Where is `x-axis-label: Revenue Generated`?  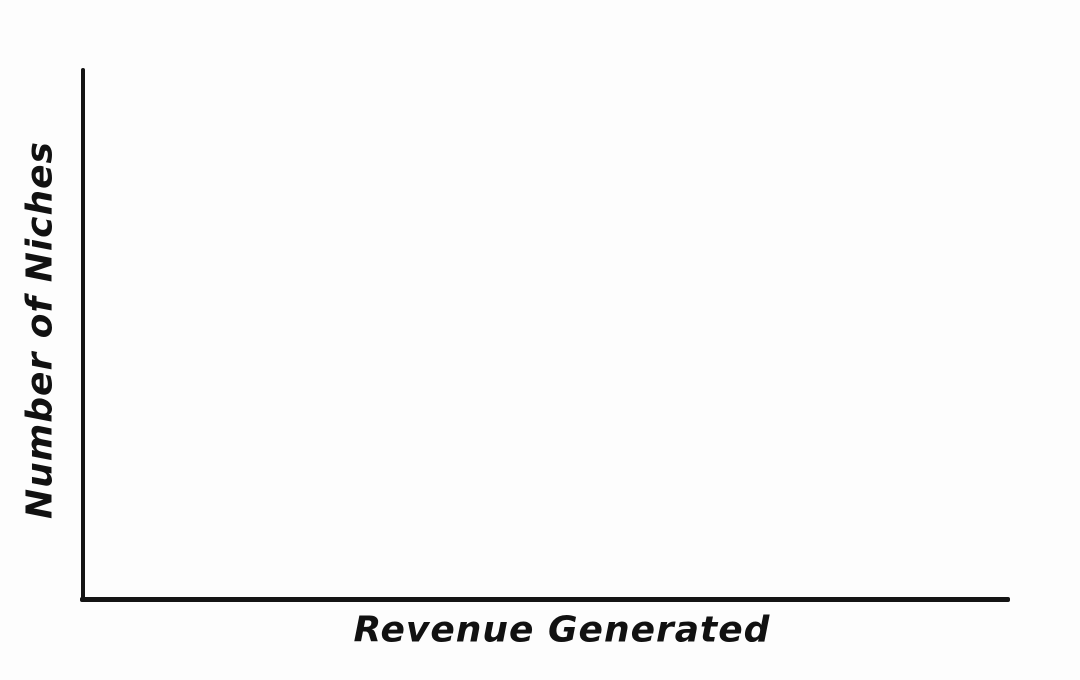 x-axis-label: Revenue Generated is located at coordinates (562, 630).